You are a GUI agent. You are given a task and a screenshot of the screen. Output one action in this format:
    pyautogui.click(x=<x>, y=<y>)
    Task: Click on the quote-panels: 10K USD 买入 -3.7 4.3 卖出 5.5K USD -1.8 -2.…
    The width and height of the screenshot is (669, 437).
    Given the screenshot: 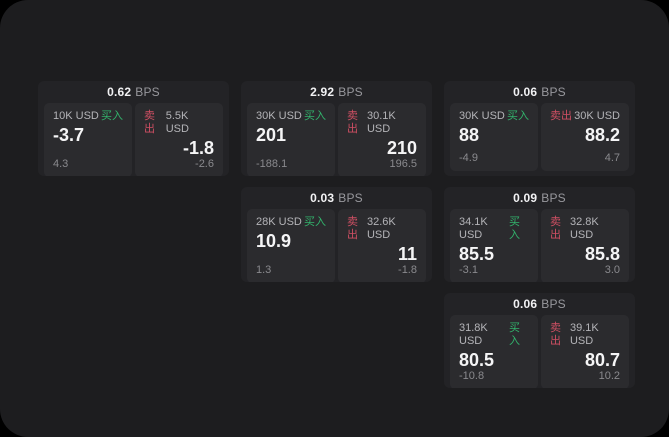 What is the action you would take?
    pyautogui.click(x=133, y=139)
    